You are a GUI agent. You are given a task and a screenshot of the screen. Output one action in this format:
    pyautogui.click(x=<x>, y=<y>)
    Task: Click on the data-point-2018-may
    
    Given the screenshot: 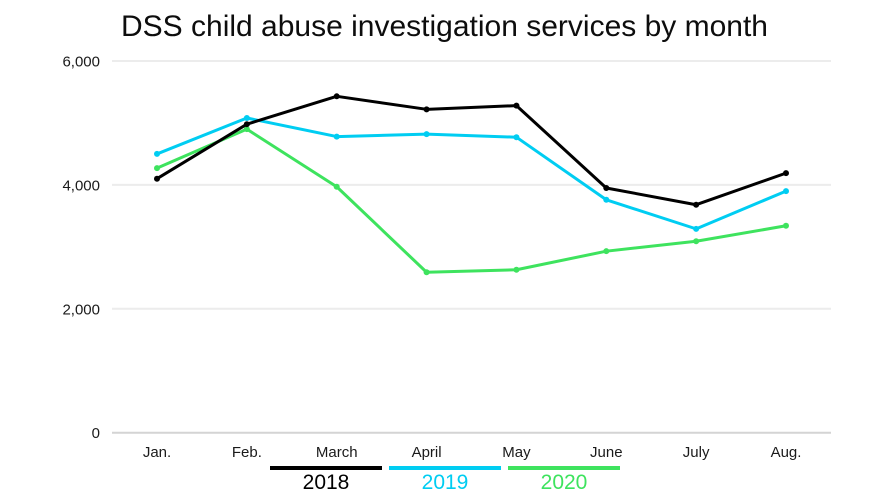 What is the action you would take?
    pyautogui.click(x=516, y=105)
    